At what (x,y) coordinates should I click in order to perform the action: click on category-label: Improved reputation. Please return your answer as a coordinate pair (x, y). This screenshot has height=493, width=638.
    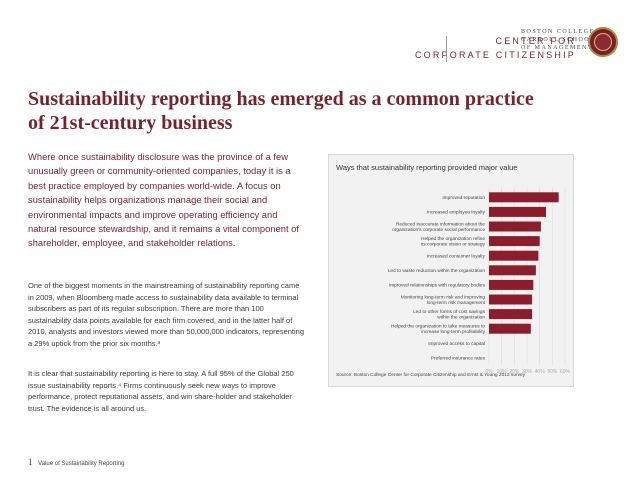
    Looking at the image, I should click on (463, 198).